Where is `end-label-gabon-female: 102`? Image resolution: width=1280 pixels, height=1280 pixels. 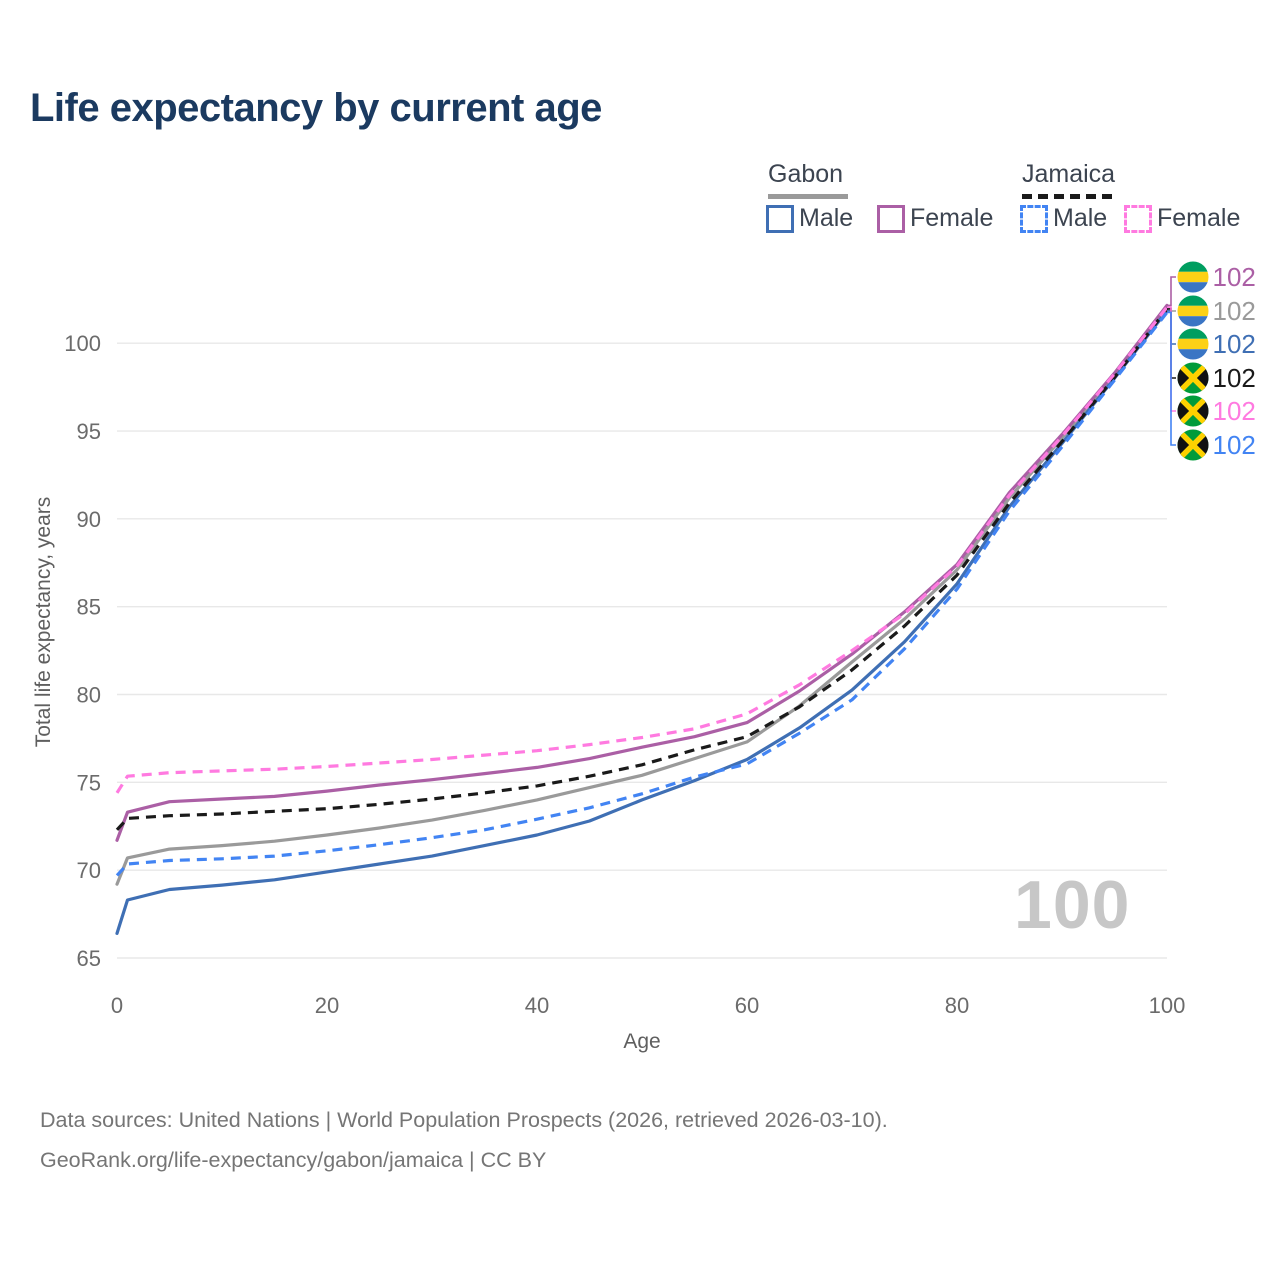
end-label-gabon-female: 102 is located at coordinates (1216, 277).